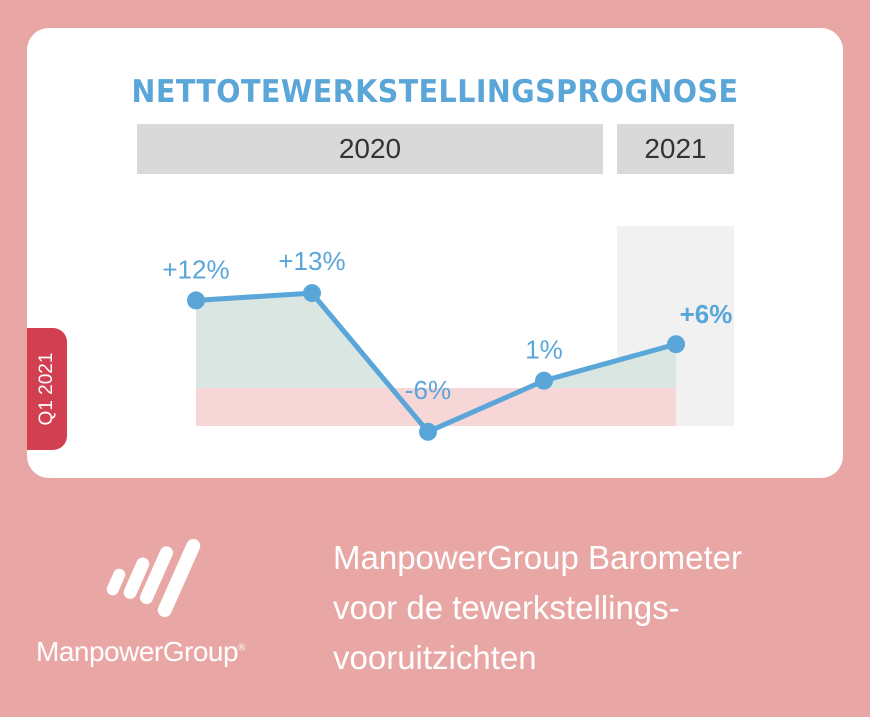 The height and width of the screenshot is (717, 870). Describe the element at coordinates (435, 657) in the screenshot. I see `description-line-3: vooruitzichten` at that location.